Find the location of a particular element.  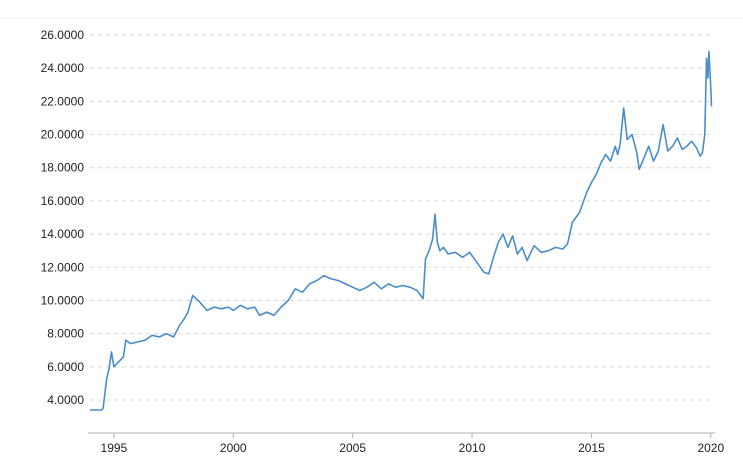

y-tick-label: 14.0000 is located at coordinates (63, 234).